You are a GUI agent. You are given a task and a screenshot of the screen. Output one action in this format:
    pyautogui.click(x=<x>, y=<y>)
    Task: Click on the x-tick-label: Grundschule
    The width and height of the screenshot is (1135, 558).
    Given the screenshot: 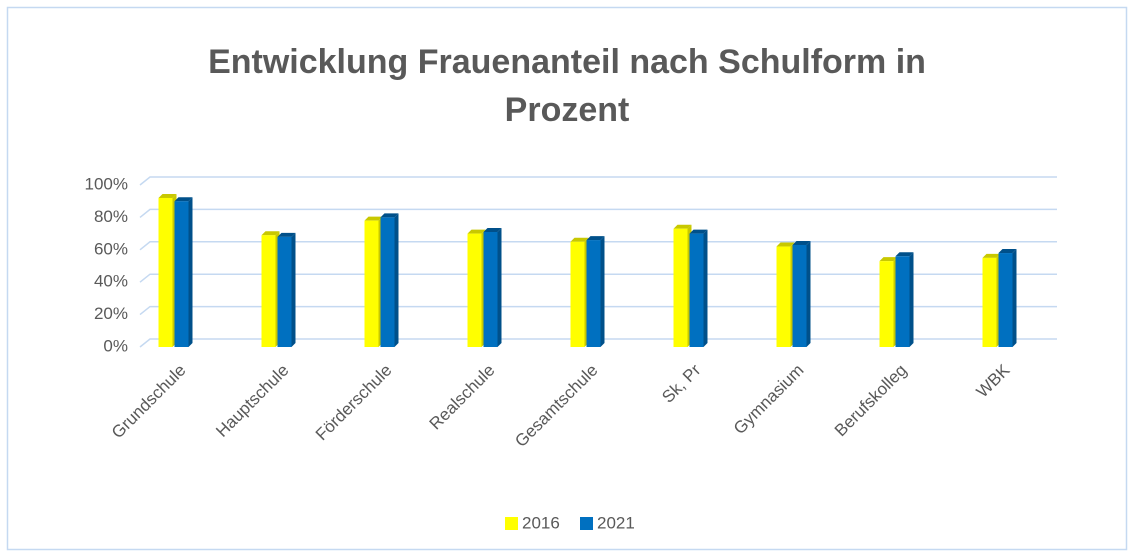 What is the action you would take?
    pyautogui.click(x=149, y=402)
    